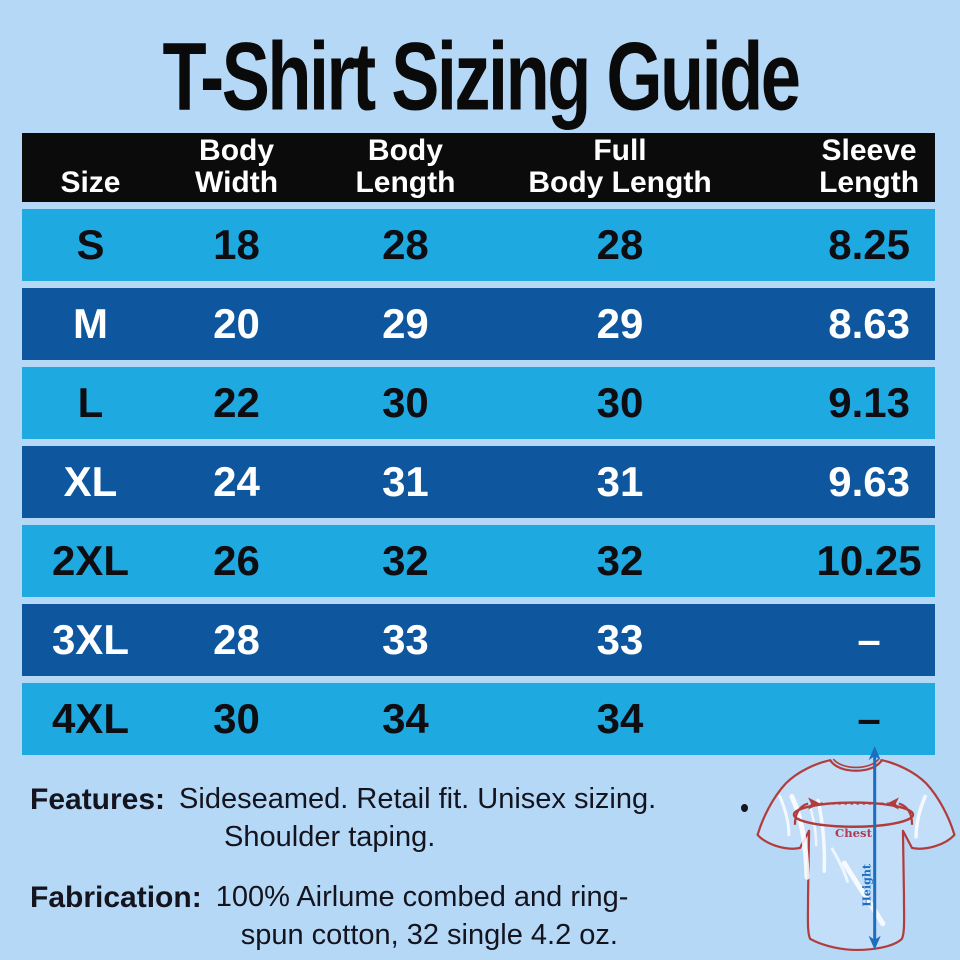 The image size is (960, 960). I want to click on cell-body-length: 30, so click(405, 402).